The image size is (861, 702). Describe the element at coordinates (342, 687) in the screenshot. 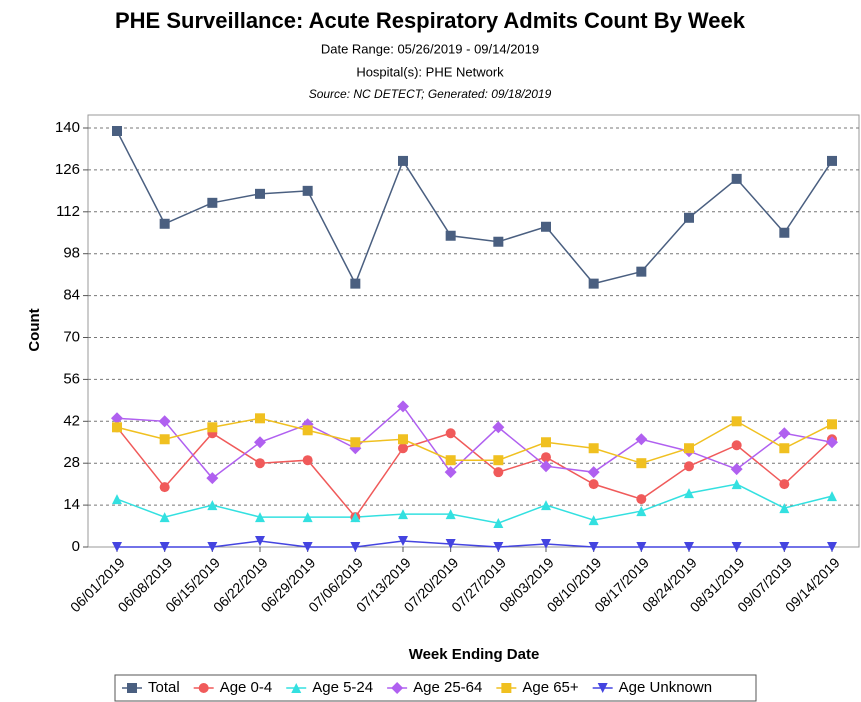

I see `legend-label: Age 5-24` at that location.